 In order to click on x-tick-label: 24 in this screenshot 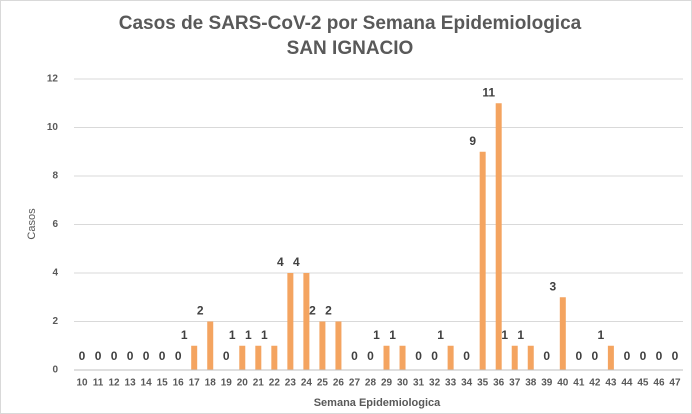, I will do `click(307, 383)`.